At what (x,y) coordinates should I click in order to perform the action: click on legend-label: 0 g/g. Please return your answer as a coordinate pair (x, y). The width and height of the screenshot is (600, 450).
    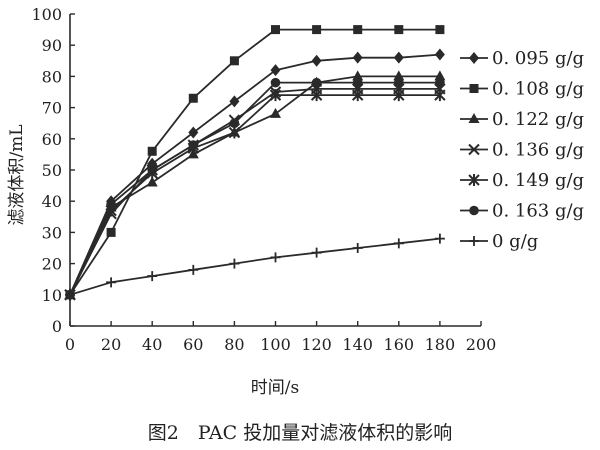
    Looking at the image, I should click on (515, 241).